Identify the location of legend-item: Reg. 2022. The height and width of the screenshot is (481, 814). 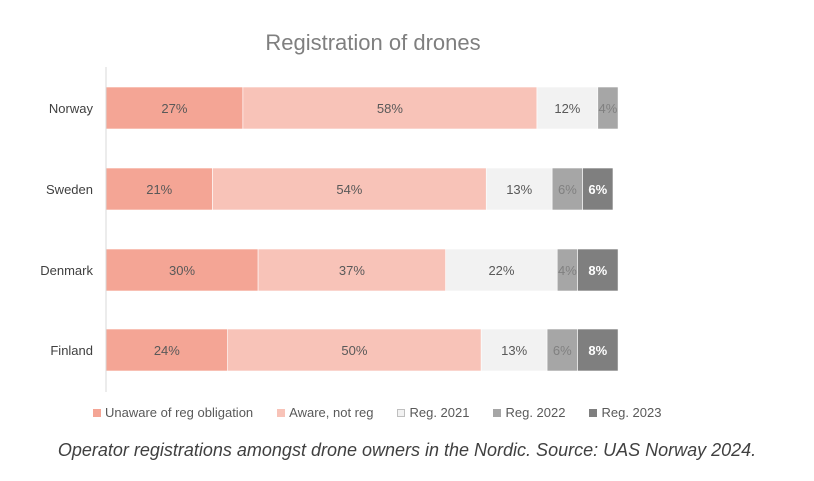
(529, 412).